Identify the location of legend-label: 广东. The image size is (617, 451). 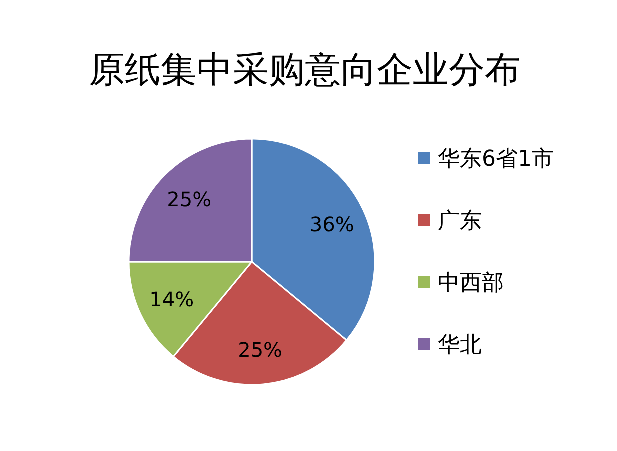
(460, 221).